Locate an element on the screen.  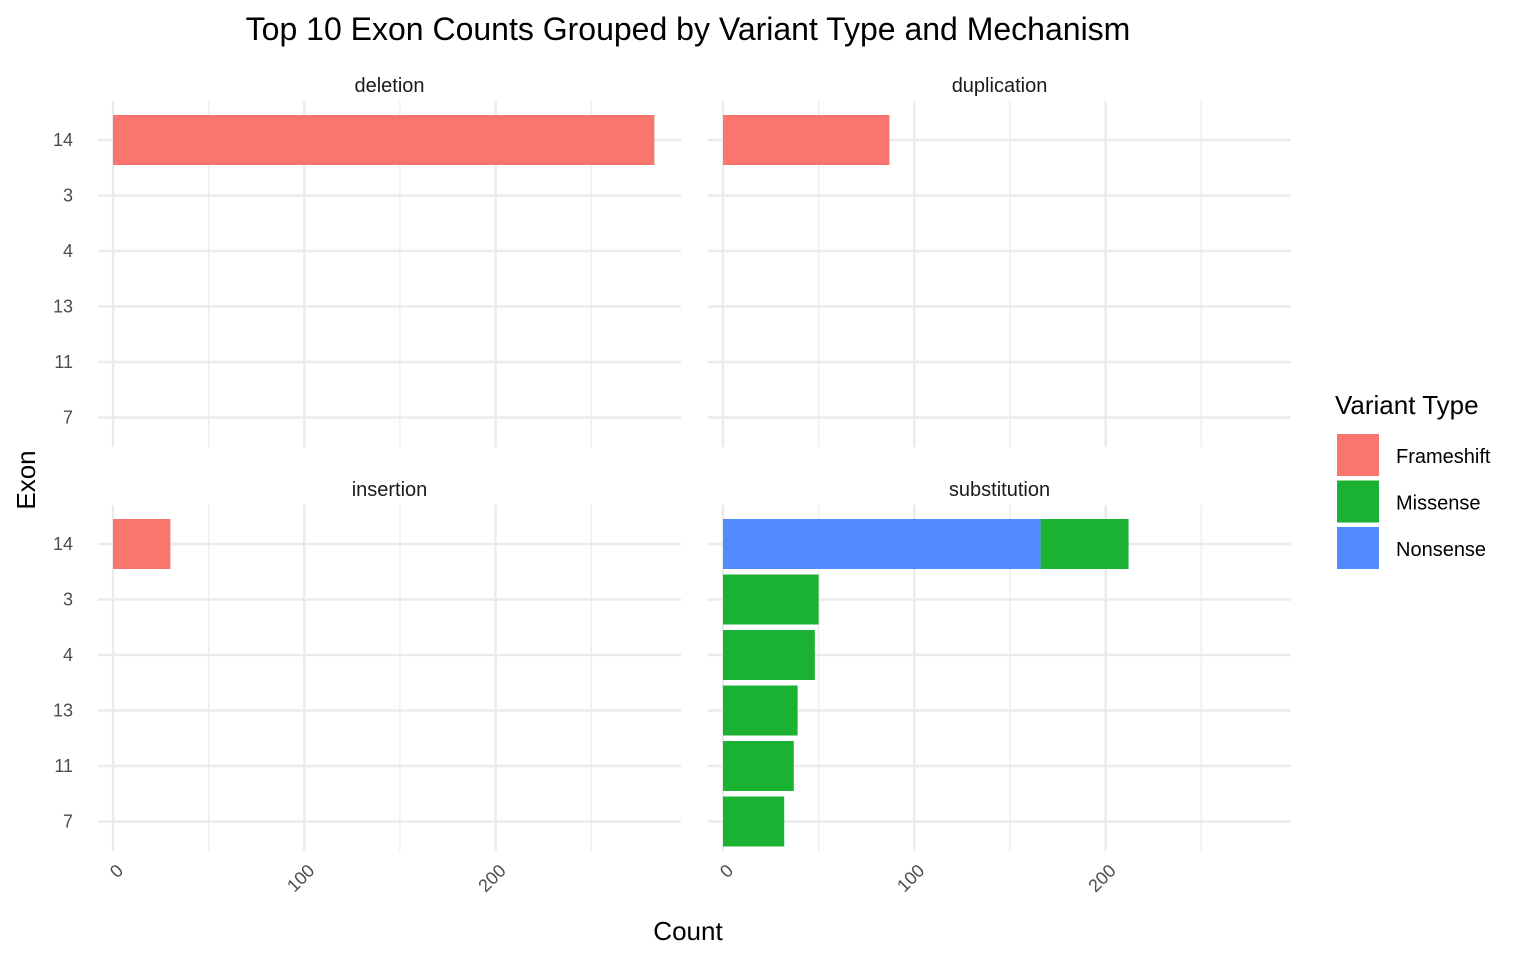
y-axis-title: Exon is located at coordinates (26, 479).